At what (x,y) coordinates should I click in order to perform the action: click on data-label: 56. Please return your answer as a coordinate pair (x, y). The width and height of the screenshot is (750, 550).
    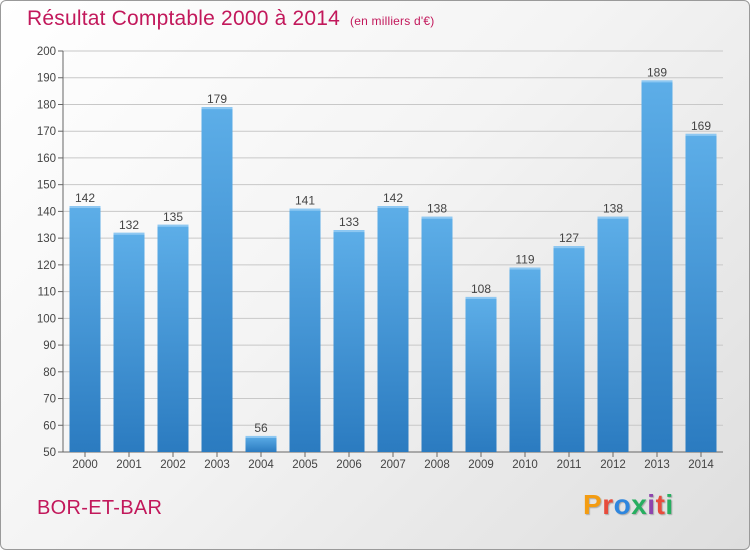
    Looking at the image, I should click on (261, 428).